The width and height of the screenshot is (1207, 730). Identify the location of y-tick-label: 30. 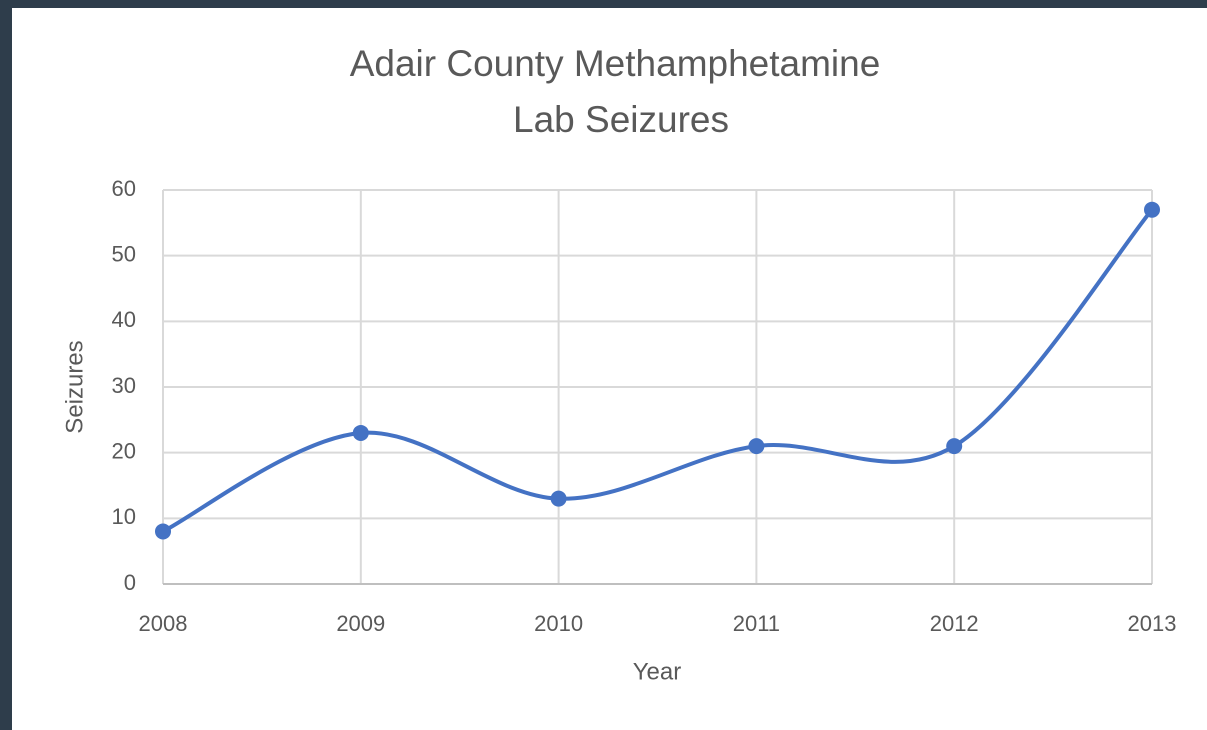
(124, 385).